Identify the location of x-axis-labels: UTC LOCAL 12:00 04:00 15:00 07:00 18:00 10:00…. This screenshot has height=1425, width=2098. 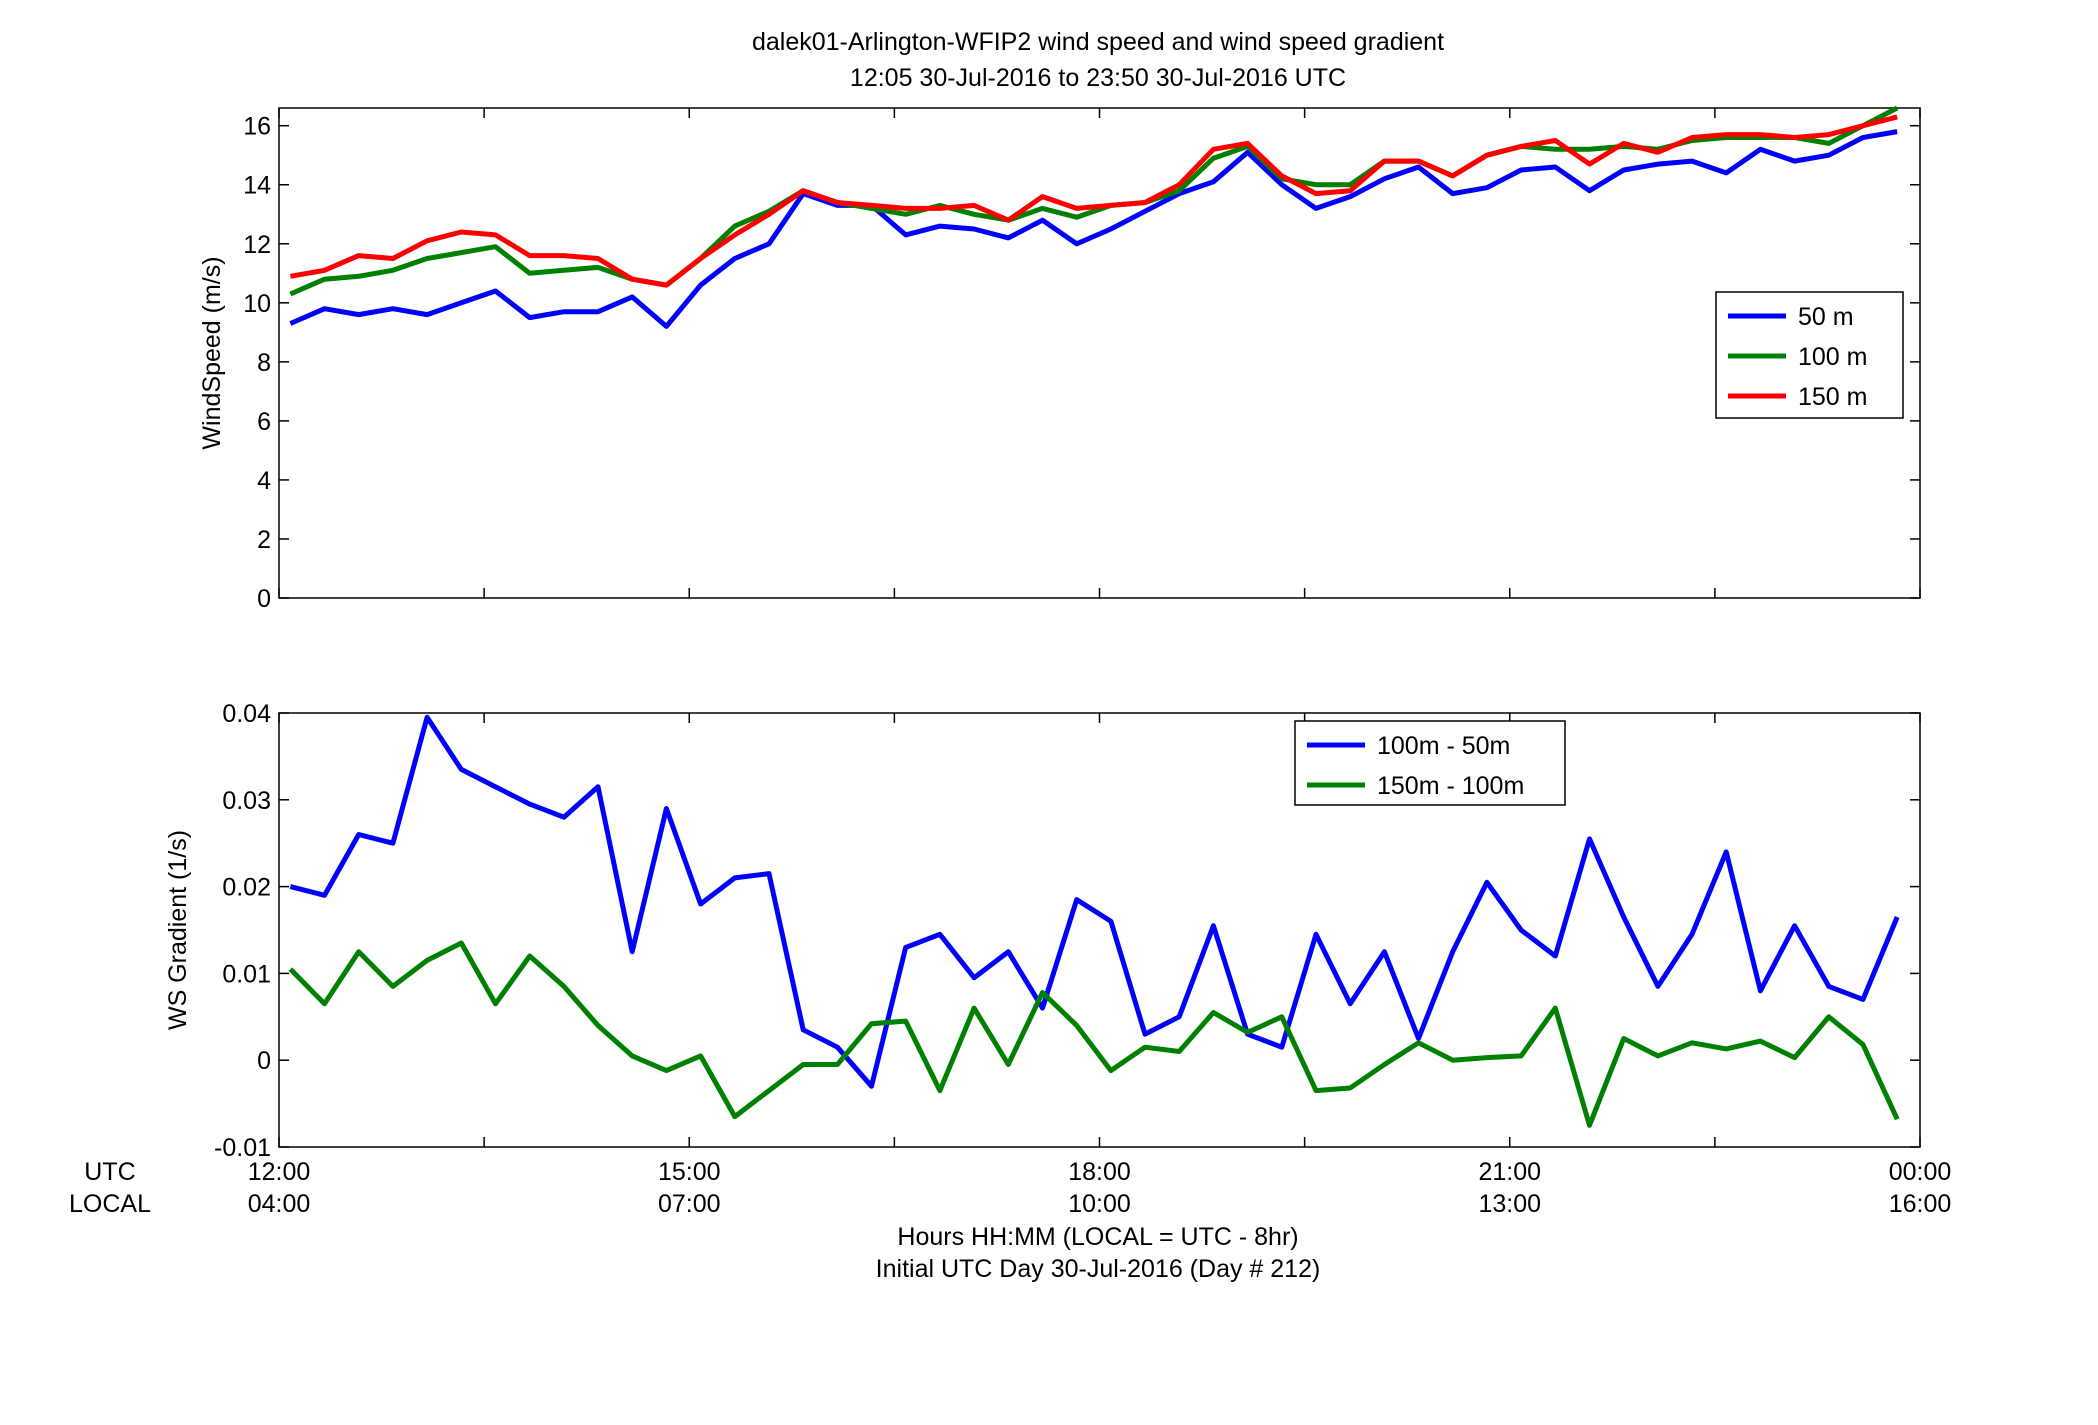
(1010, 1188).